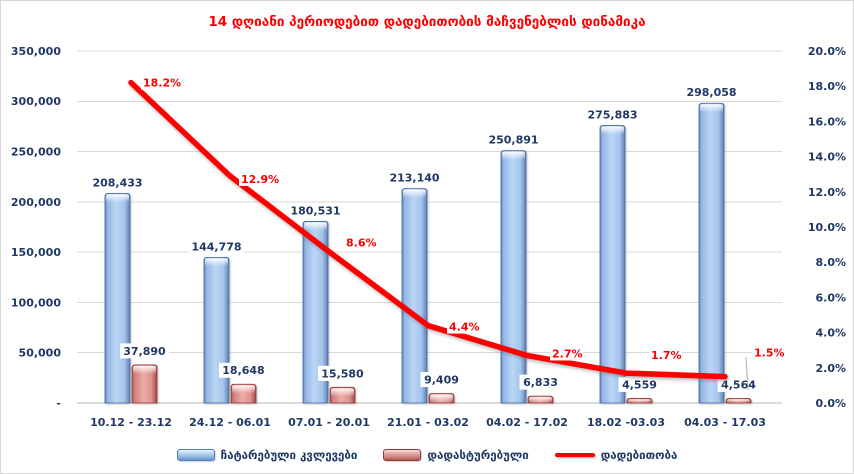 The width and height of the screenshot is (854, 474). What do you see at coordinates (540, 382) in the screenshot?
I see `confirmed-value-label: 6,833` at bounding box center [540, 382].